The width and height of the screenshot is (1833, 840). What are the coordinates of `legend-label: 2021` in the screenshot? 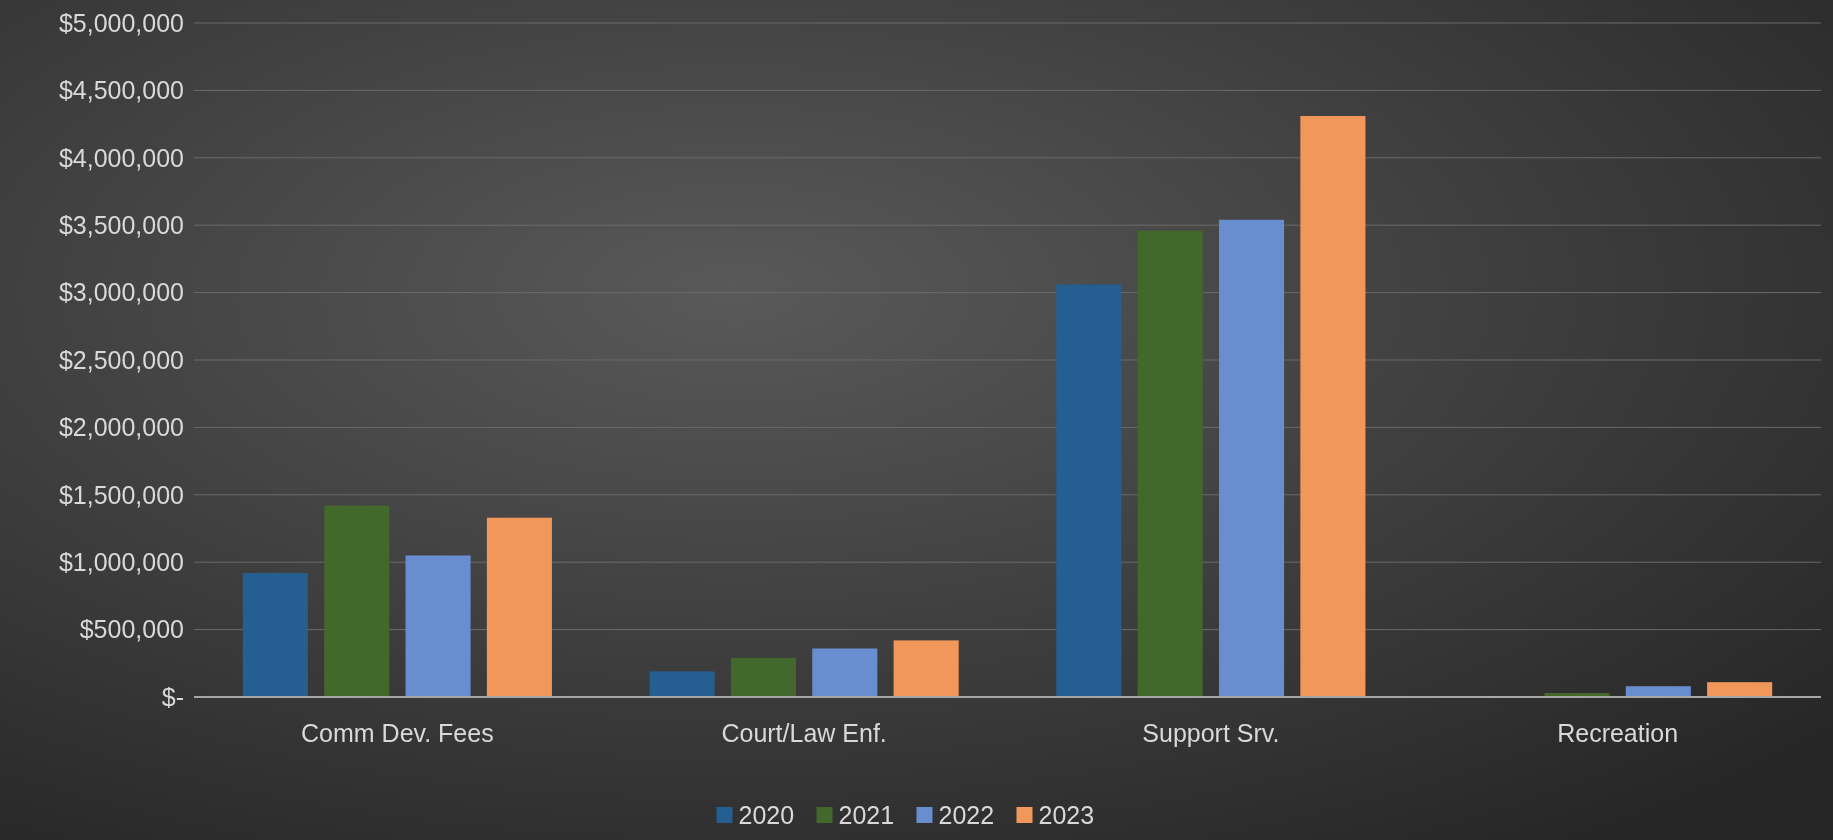 It's located at (866, 814).